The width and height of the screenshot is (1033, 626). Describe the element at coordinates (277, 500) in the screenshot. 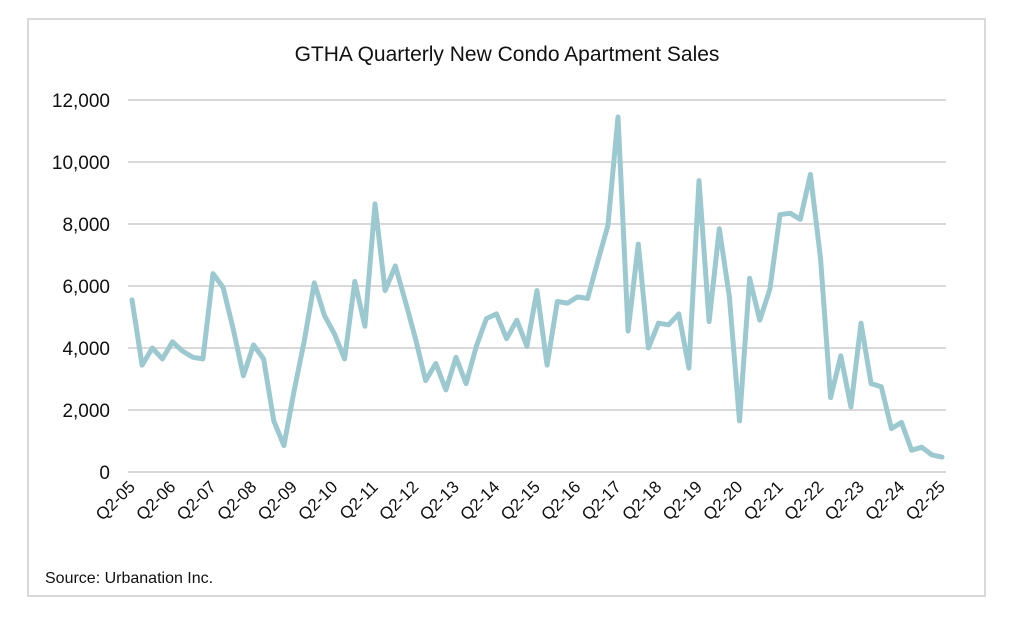

I see `x-tick-label: Q2-09` at that location.